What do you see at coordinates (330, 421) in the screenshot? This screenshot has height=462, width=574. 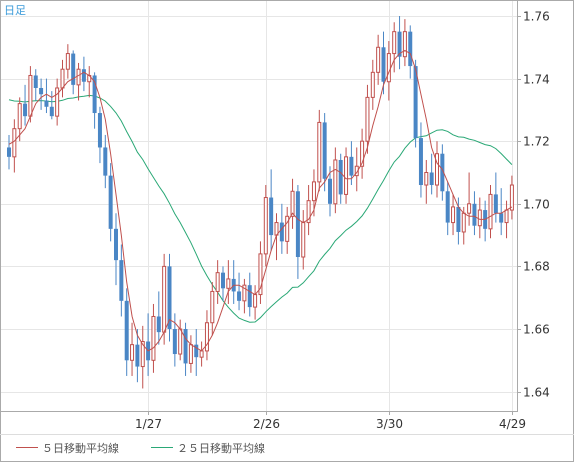 I see `x-axis: 1/27 2/26 3/30 4/29` at bounding box center [330, 421].